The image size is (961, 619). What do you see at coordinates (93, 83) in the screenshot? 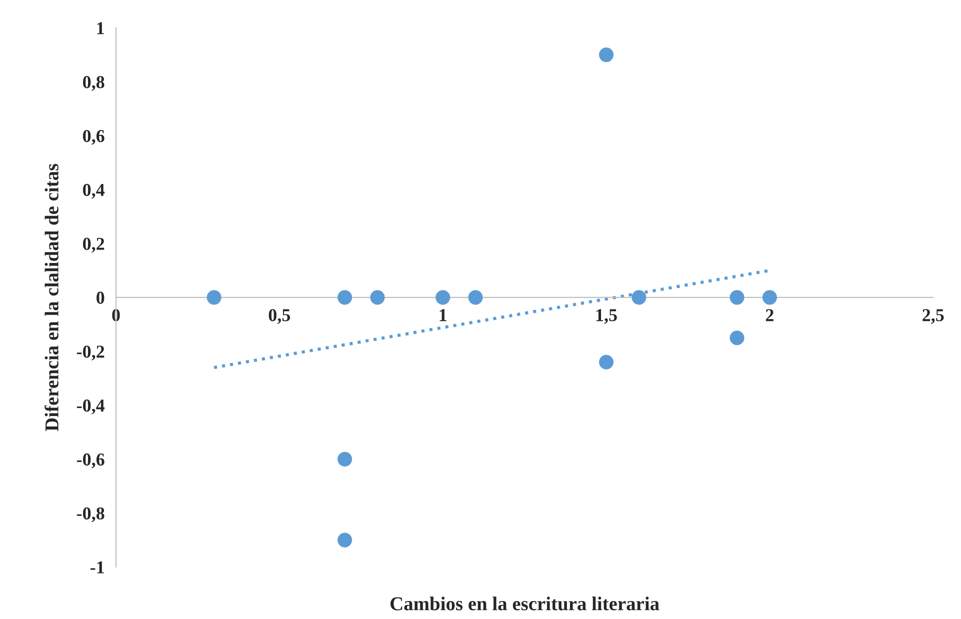
I see `y-tick-label: 0,8` at bounding box center [93, 83].